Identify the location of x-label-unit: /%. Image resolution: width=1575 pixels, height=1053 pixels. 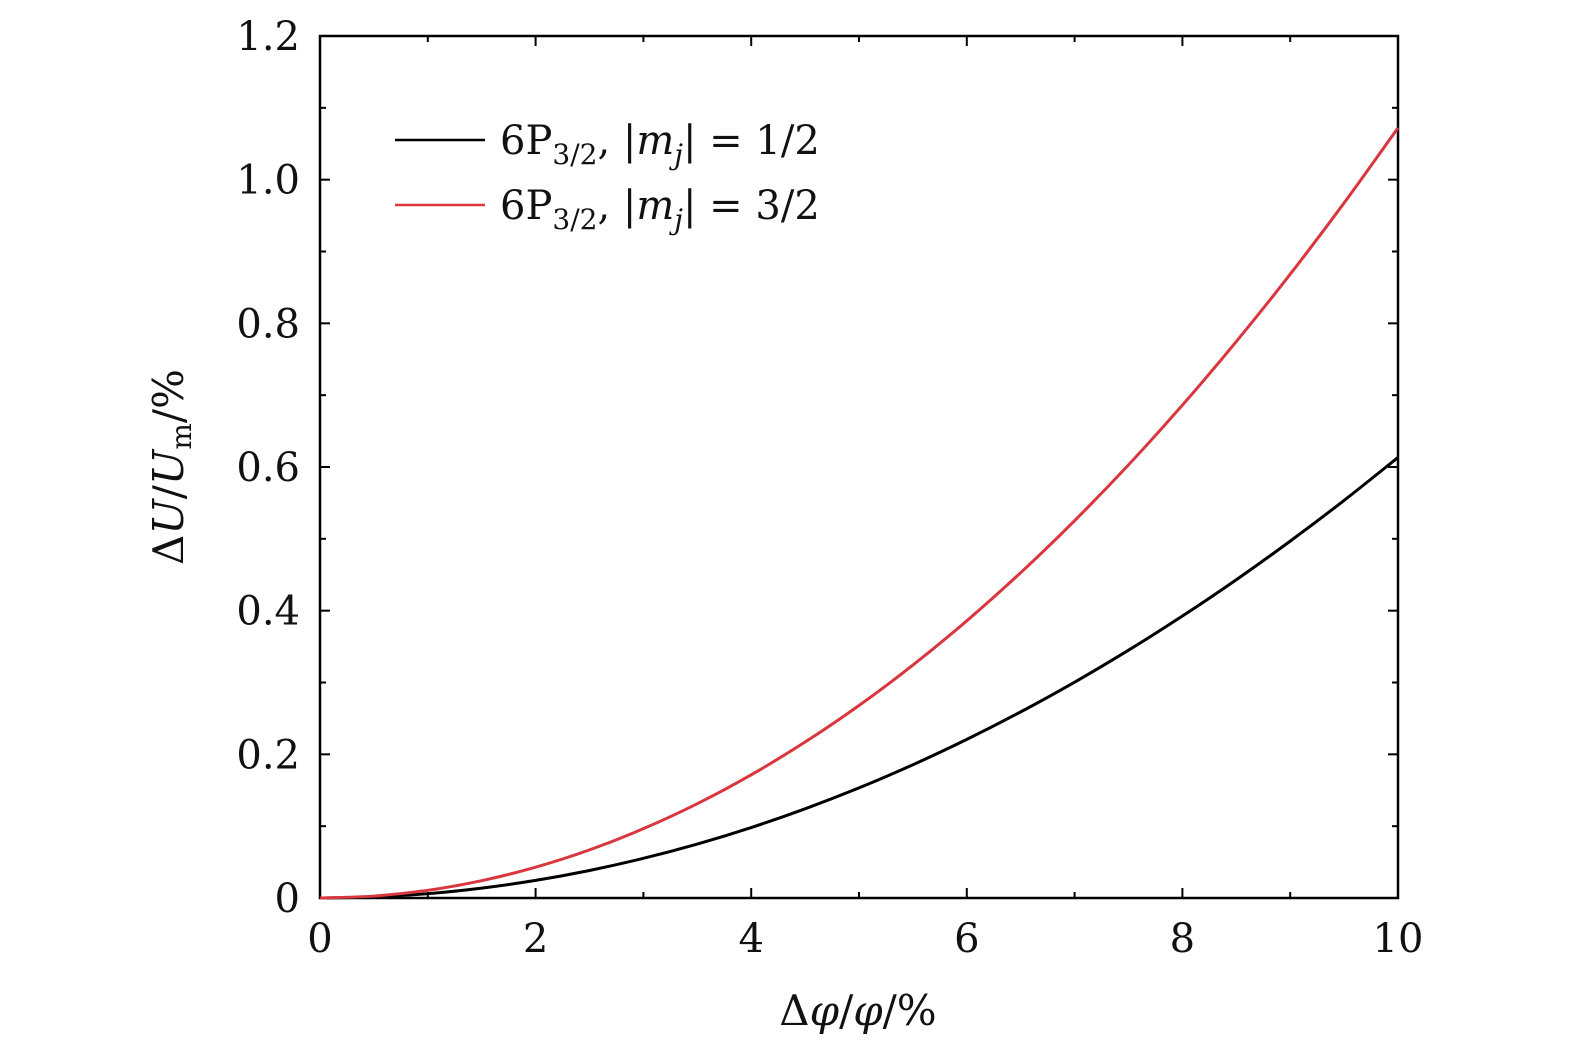
(910, 1010).